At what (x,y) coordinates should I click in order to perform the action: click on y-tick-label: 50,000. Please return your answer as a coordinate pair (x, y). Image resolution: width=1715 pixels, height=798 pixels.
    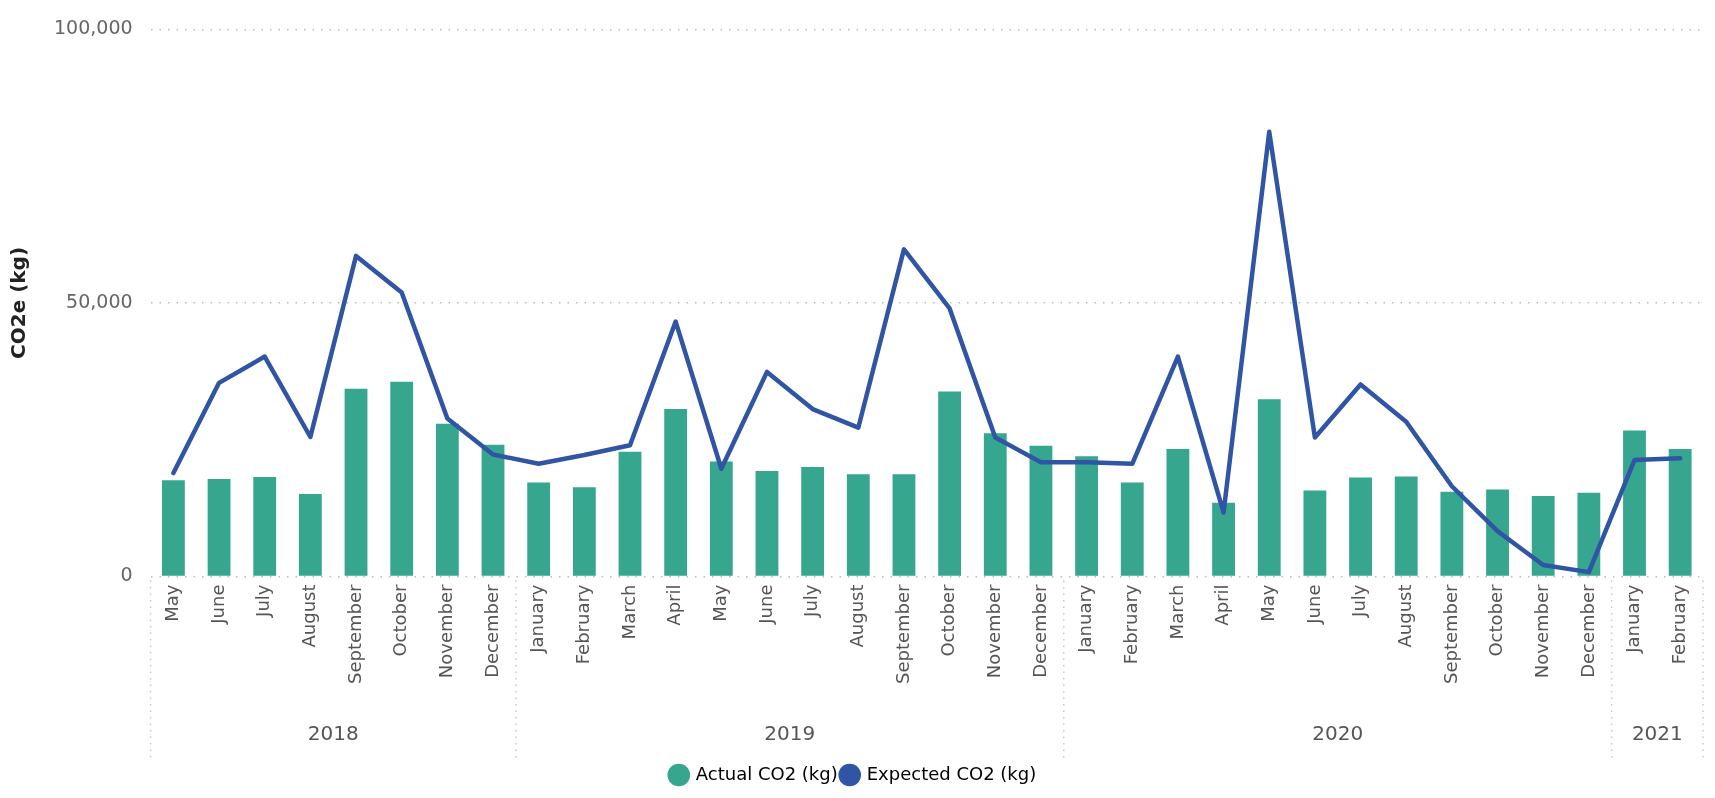
    Looking at the image, I should click on (99, 300).